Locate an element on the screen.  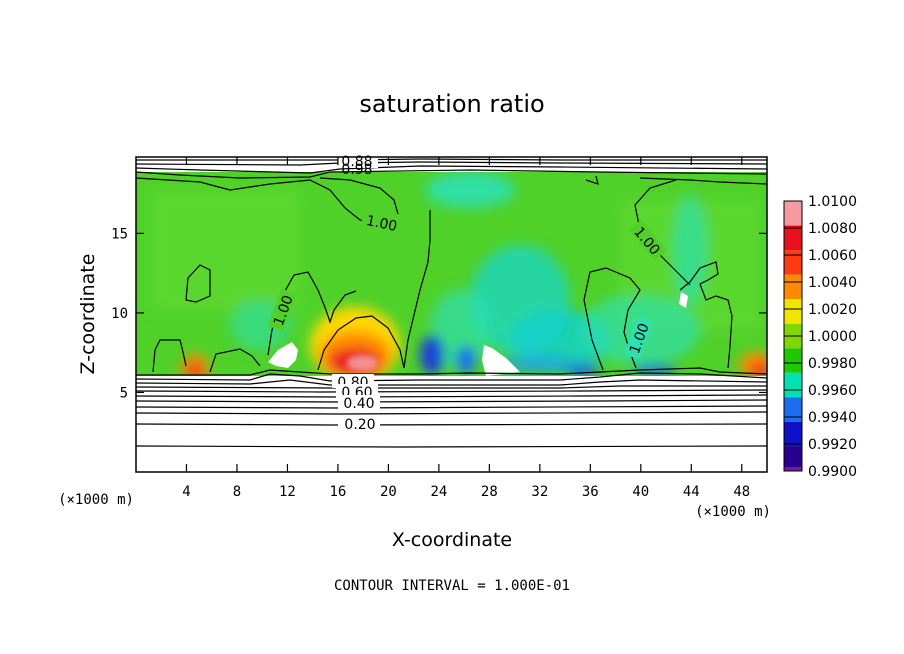
x-tick-label: 12 is located at coordinates (287, 492).